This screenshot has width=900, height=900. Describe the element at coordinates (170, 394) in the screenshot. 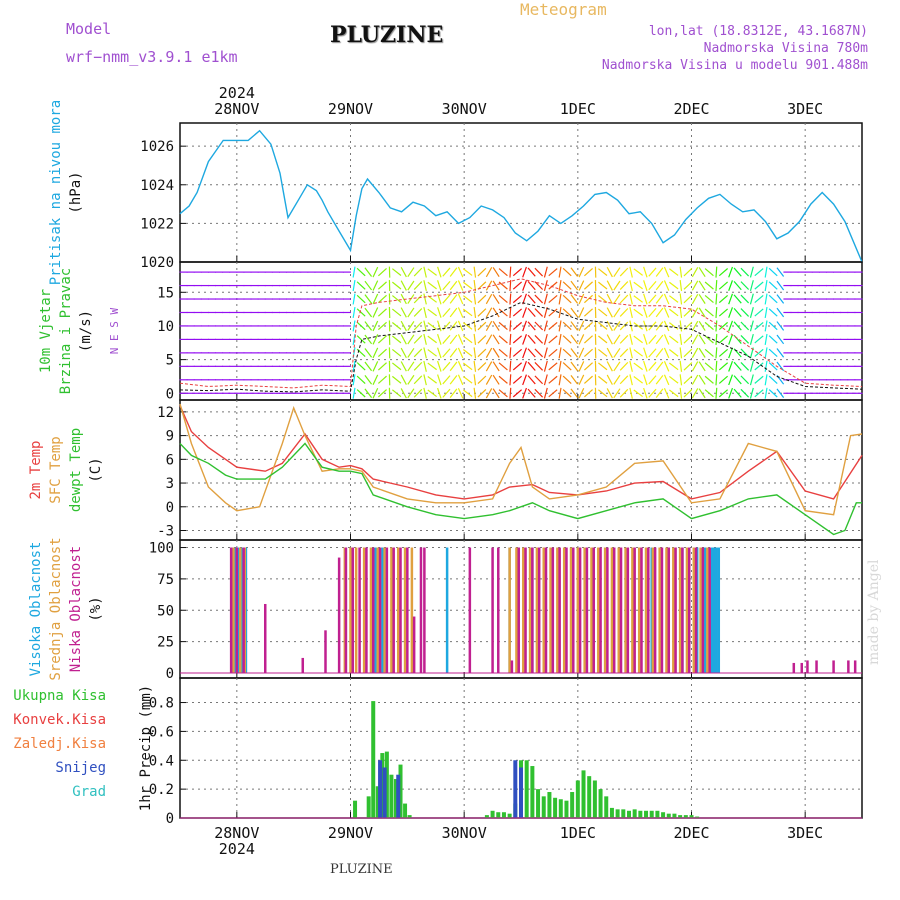

I see `y-tick-label: 0` at that location.